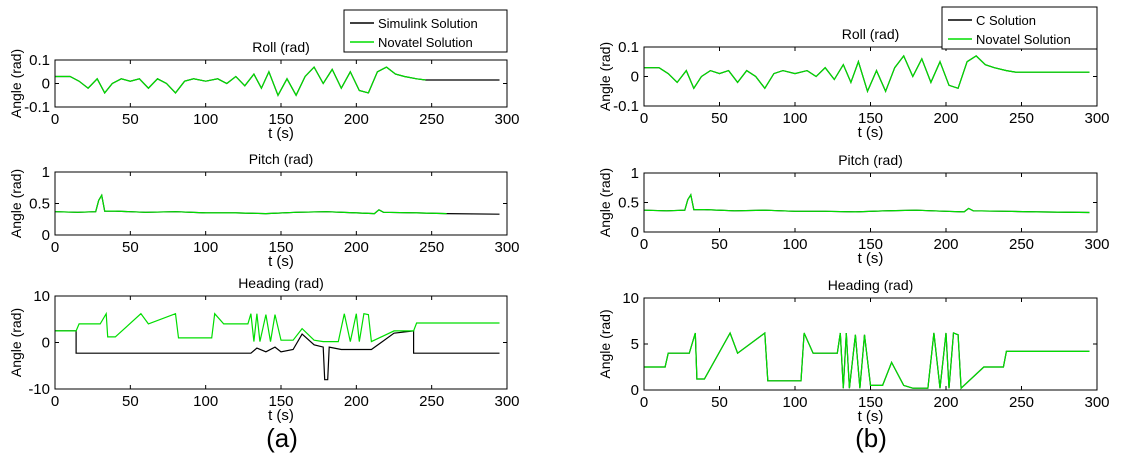 The height and width of the screenshot is (460, 1129). I want to click on legend-label-1: C Solution, so click(1006, 20).